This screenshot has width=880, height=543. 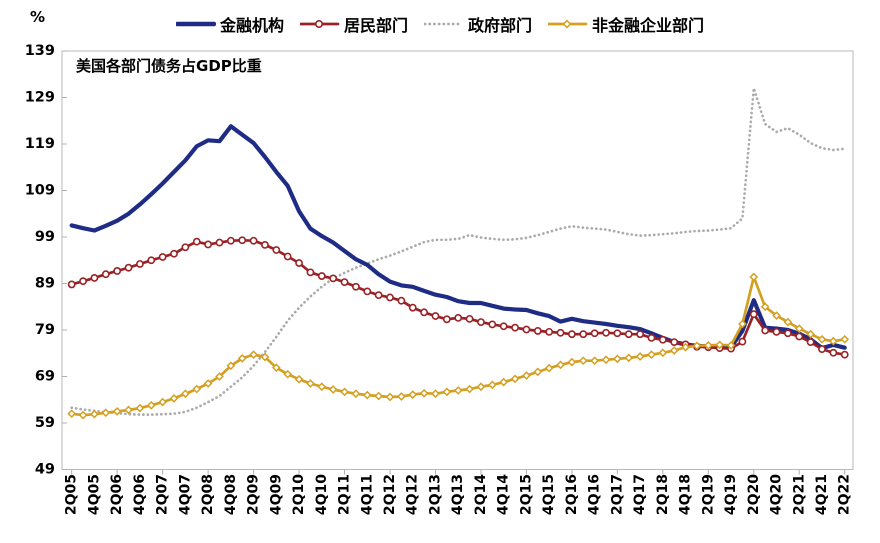 I want to click on x-axis-tick-label: 4Q05, so click(x=94, y=494).